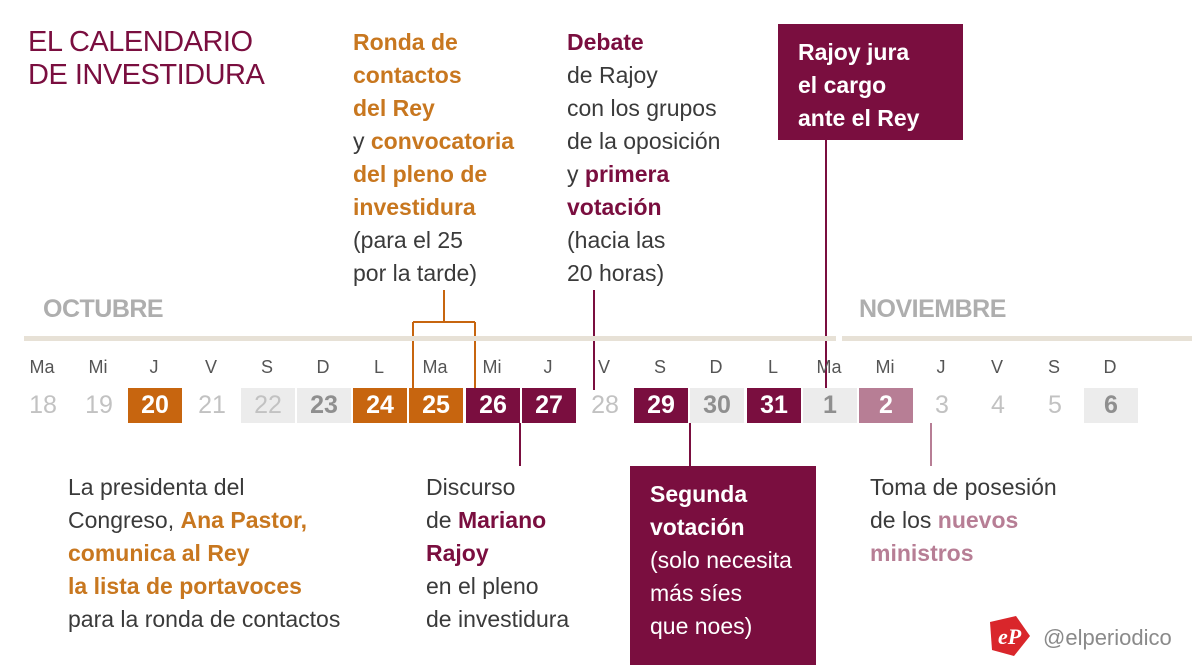  What do you see at coordinates (978, 520) in the screenshot?
I see `toma-line-2b: nuevos` at bounding box center [978, 520].